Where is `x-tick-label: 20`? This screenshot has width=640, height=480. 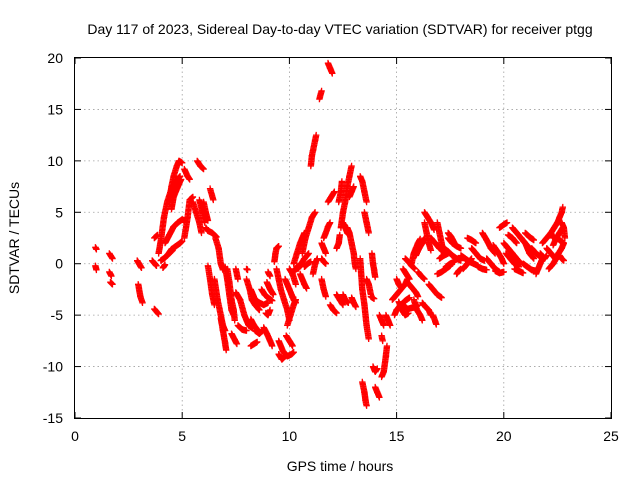
x-tick-label: 20 is located at coordinates (504, 436).